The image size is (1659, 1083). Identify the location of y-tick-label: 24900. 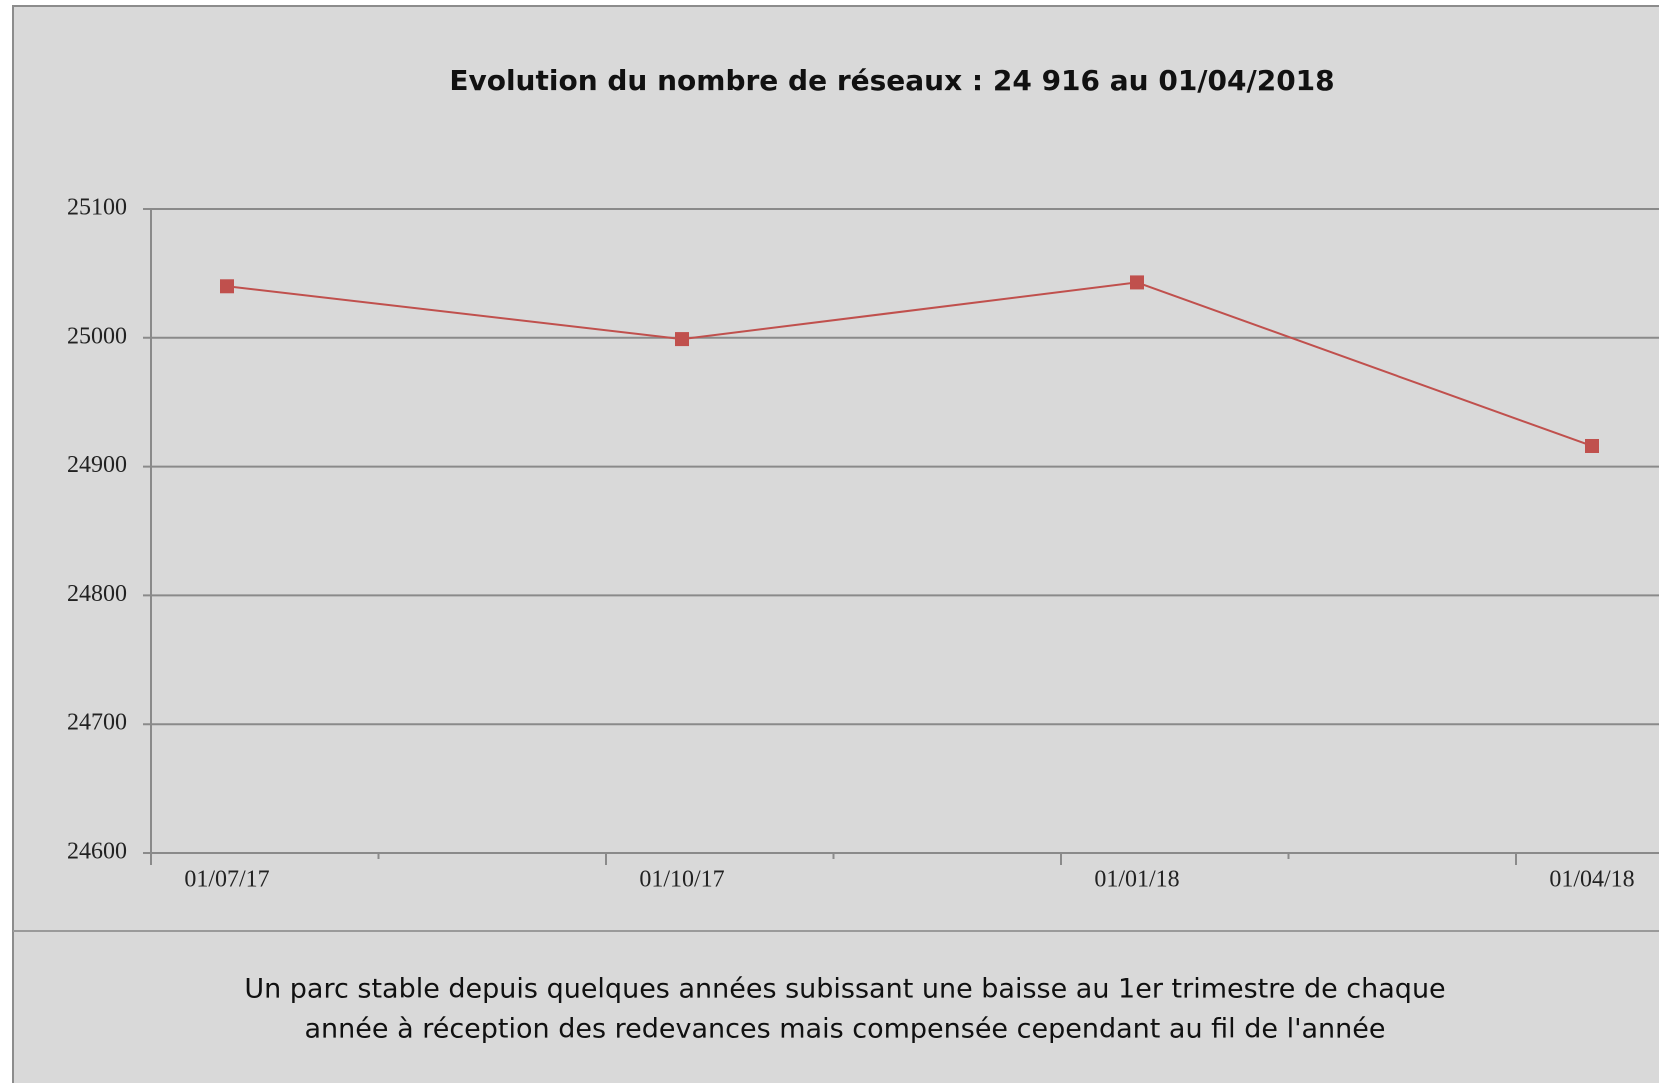
(97, 465).